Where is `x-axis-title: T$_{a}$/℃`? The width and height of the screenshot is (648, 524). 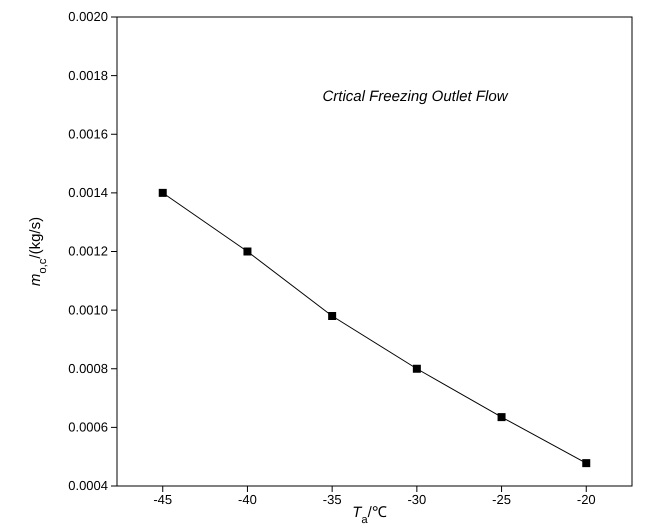
x-axis-title: T$_{a}$/℃ is located at coordinates (369, 514).